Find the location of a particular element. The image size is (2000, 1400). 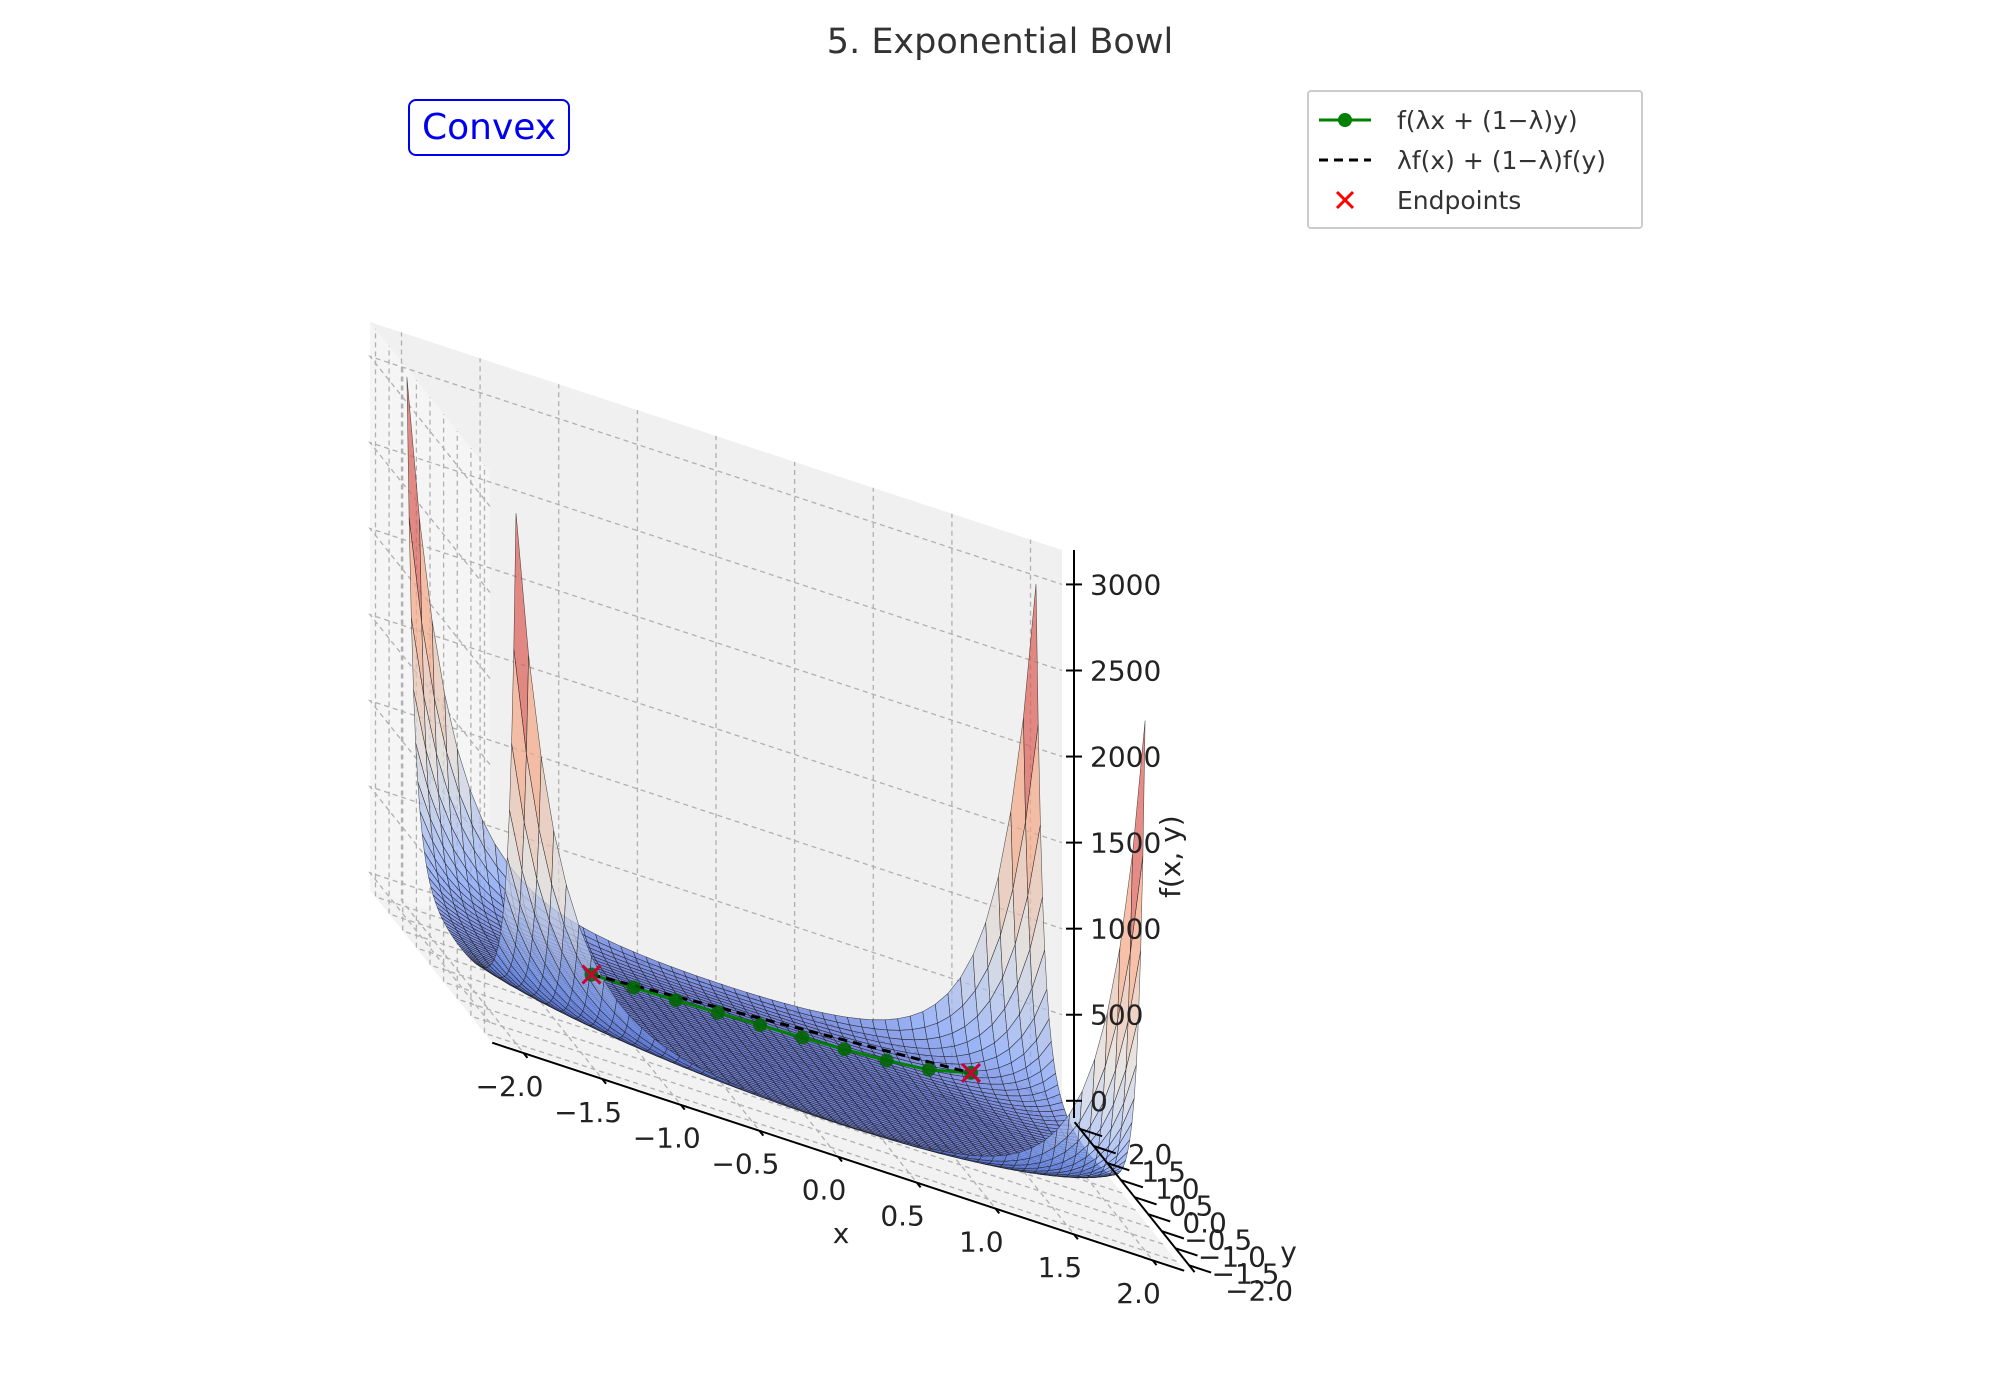

y-tick-label: −1.5 is located at coordinates (1246, 1274).